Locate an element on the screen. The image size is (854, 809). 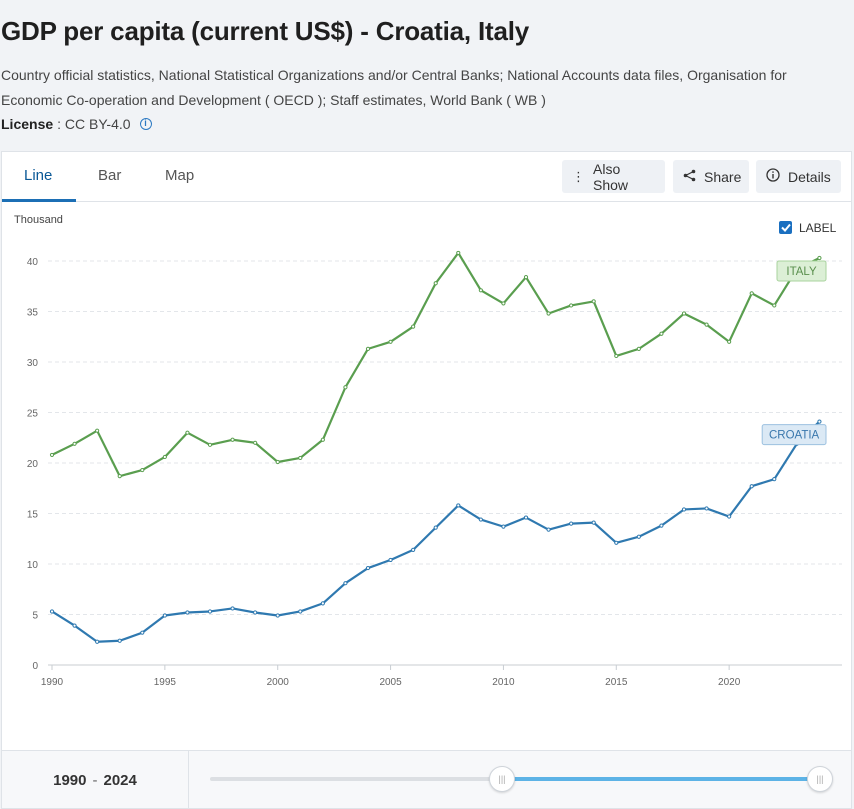
x-tick-label: 2000 is located at coordinates (278, 682).